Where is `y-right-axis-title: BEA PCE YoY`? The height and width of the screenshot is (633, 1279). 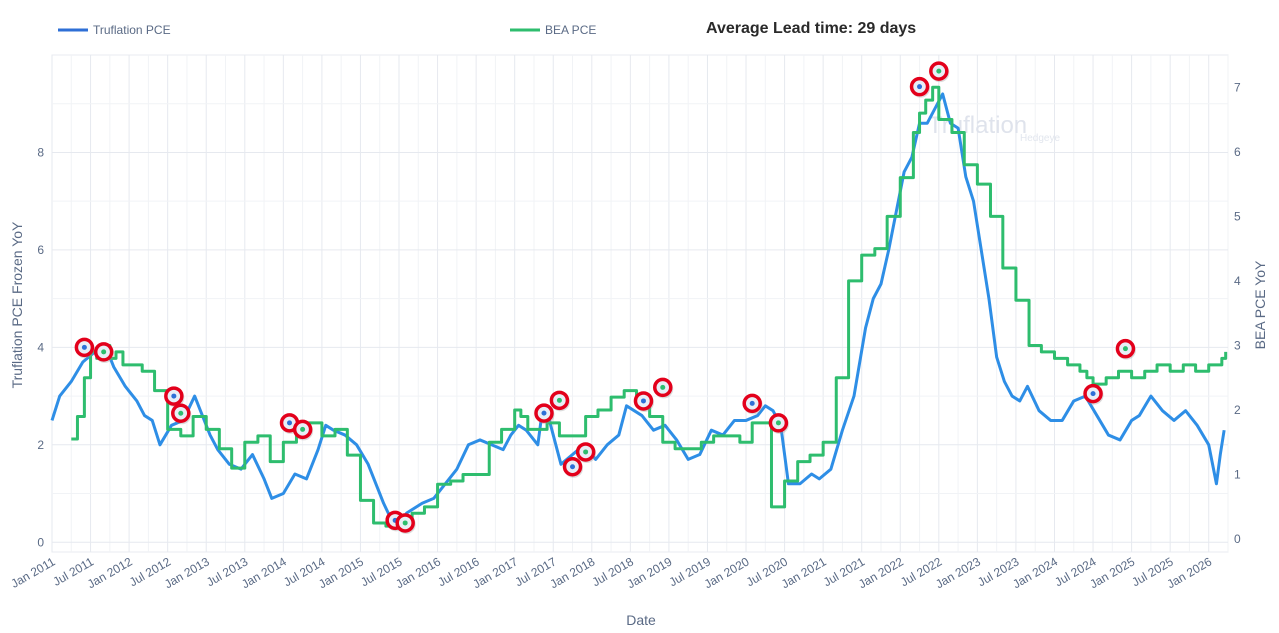
y-right-axis-title: BEA PCE YoY is located at coordinates (1260, 304).